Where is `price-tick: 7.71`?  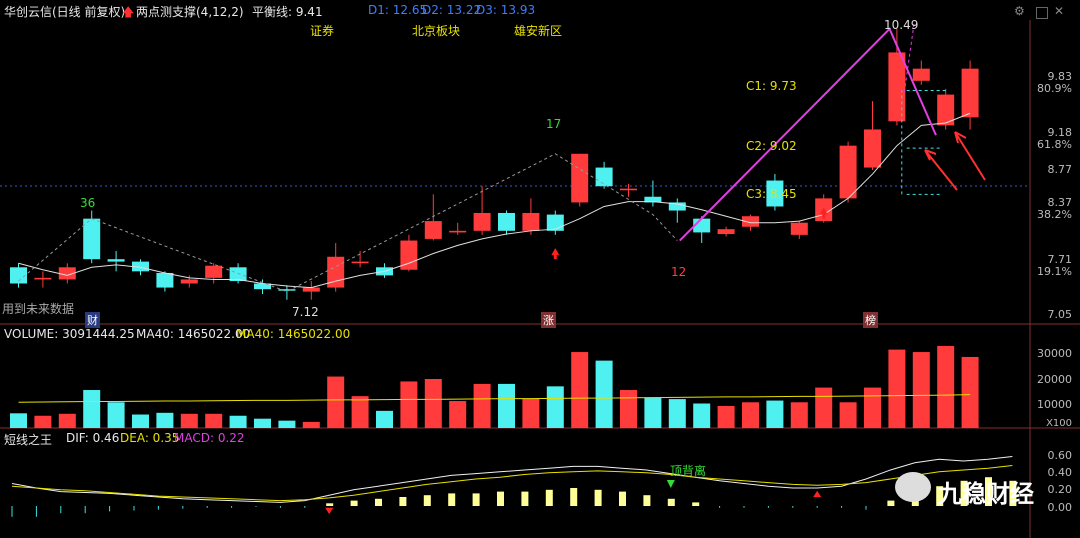
price-tick: 7.71 is located at coordinates (1060, 259).